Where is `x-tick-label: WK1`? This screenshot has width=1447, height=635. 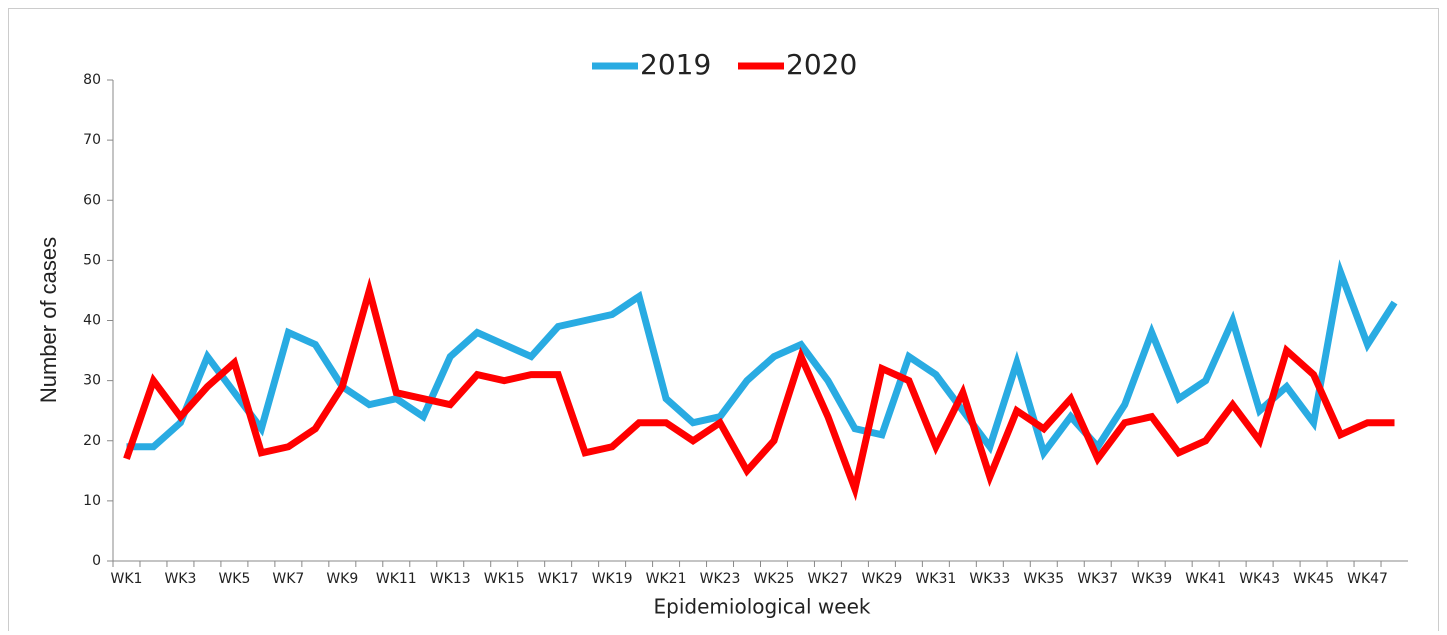 x-tick-label: WK1 is located at coordinates (127, 579).